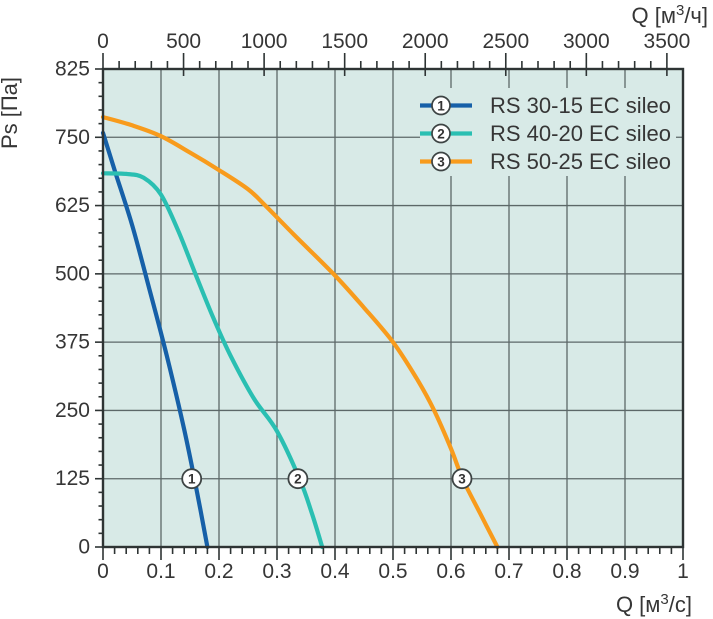 This screenshot has height=619, width=713. Describe the element at coordinates (183, 41) in the screenshot. I see `top-axis-tick-label: 500` at that location.